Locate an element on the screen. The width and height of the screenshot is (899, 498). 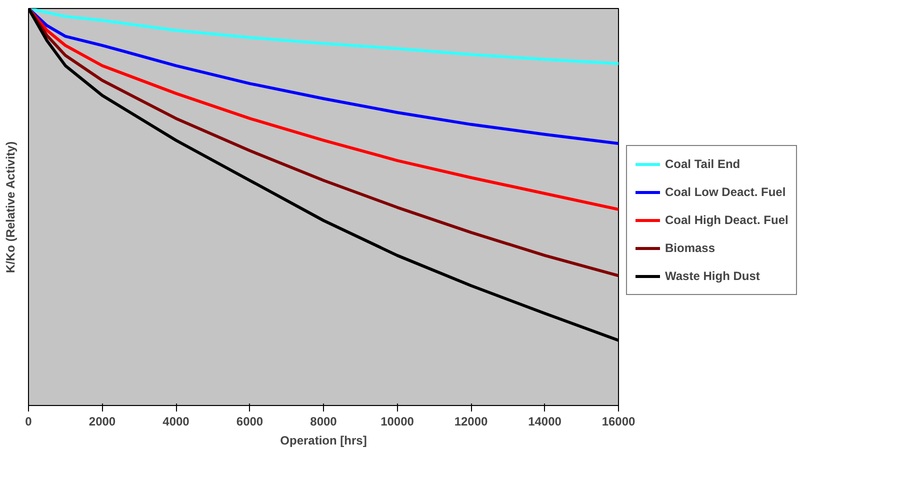
x-tick-label: 6000 is located at coordinates (250, 421).